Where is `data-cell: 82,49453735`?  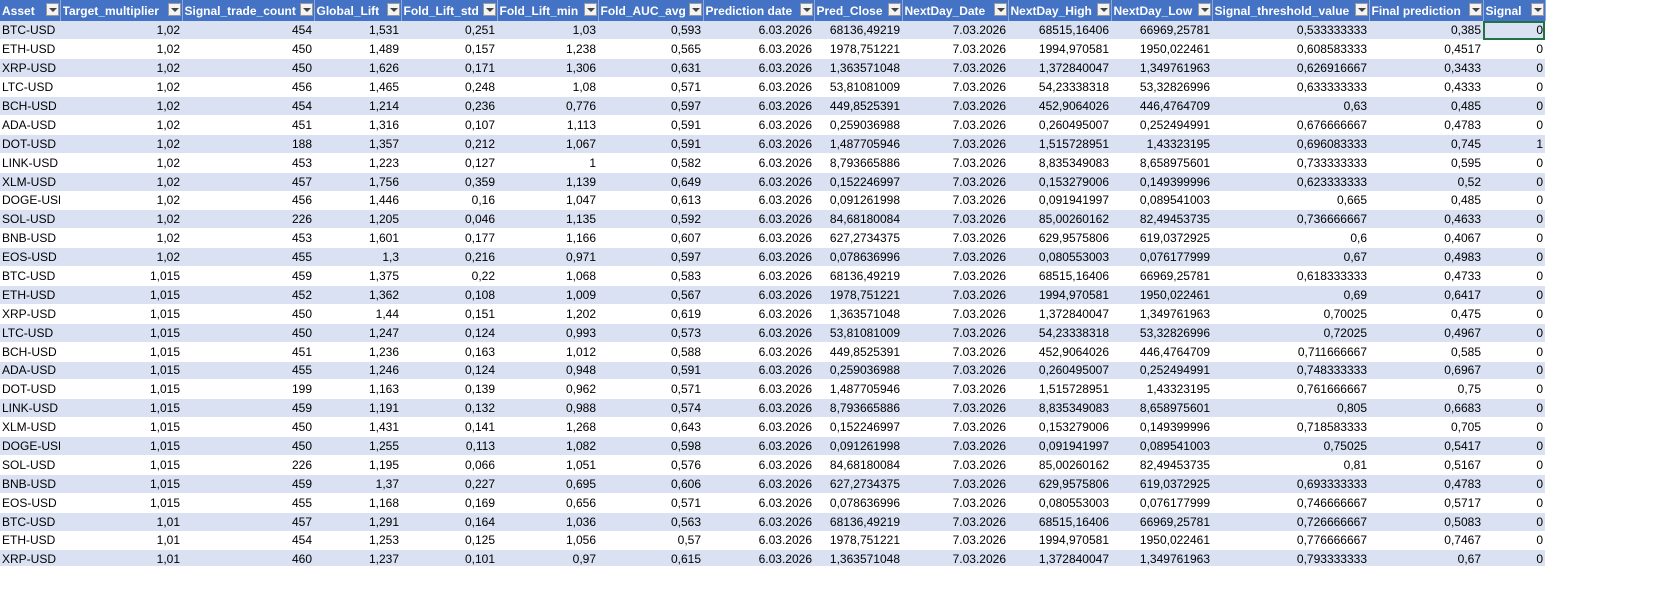
data-cell: 82,49453735 is located at coordinates (1161, 465).